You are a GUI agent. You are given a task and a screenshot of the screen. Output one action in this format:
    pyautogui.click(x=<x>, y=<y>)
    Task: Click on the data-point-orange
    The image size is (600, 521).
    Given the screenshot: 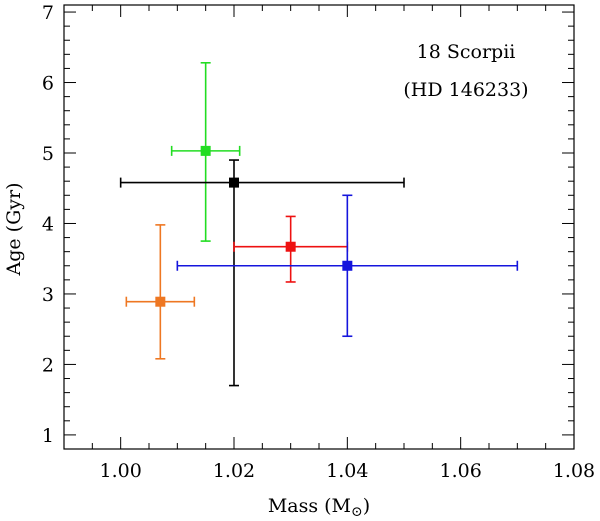 What is the action you would take?
    pyautogui.click(x=160, y=292)
    